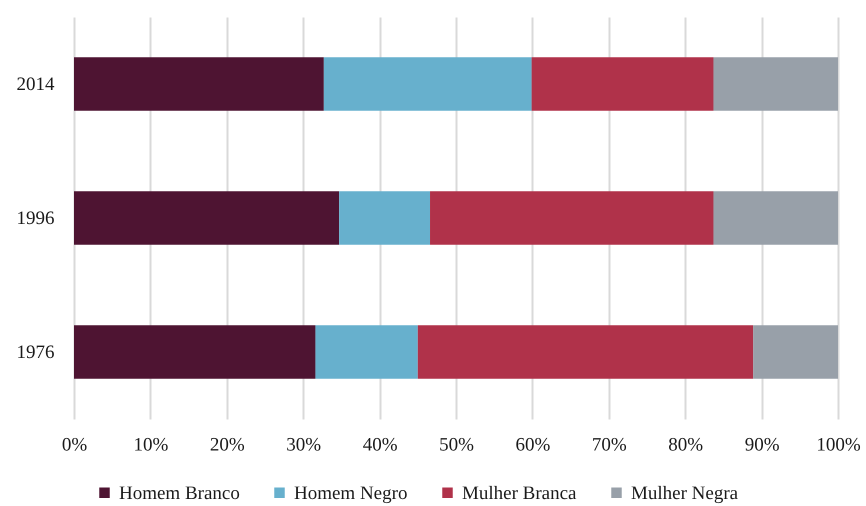  What do you see at coordinates (150, 445) in the screenshot?
I see `x-tick-label: 10%` at bounding box center [150, 445].